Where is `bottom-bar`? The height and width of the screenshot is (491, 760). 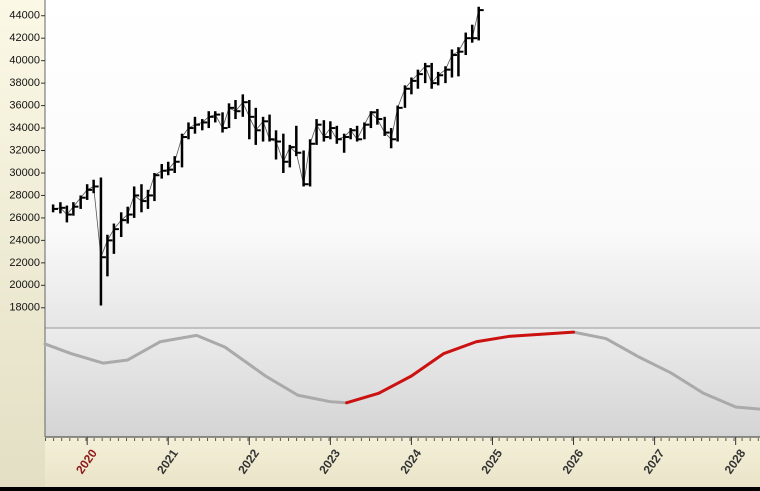 bottom-bar is located at coordinates (380, 489).